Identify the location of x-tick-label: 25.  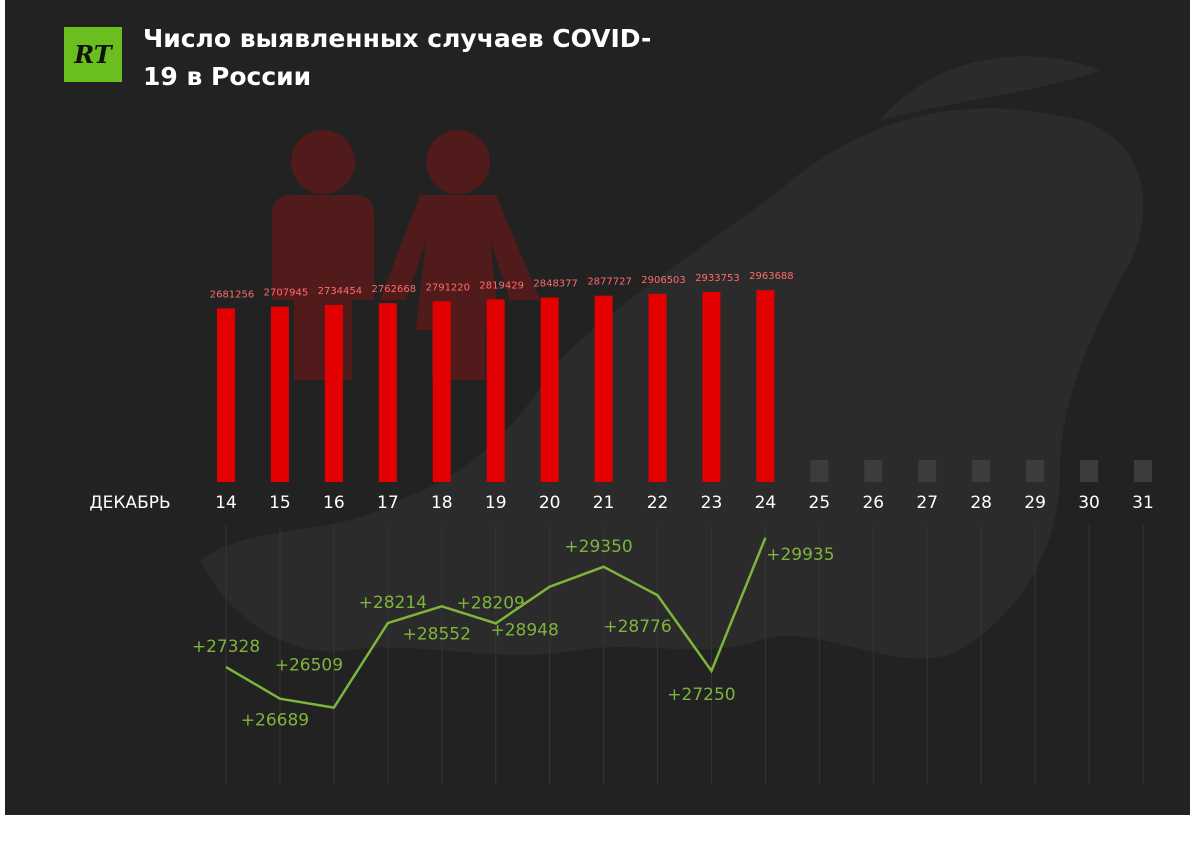
(820, 503).